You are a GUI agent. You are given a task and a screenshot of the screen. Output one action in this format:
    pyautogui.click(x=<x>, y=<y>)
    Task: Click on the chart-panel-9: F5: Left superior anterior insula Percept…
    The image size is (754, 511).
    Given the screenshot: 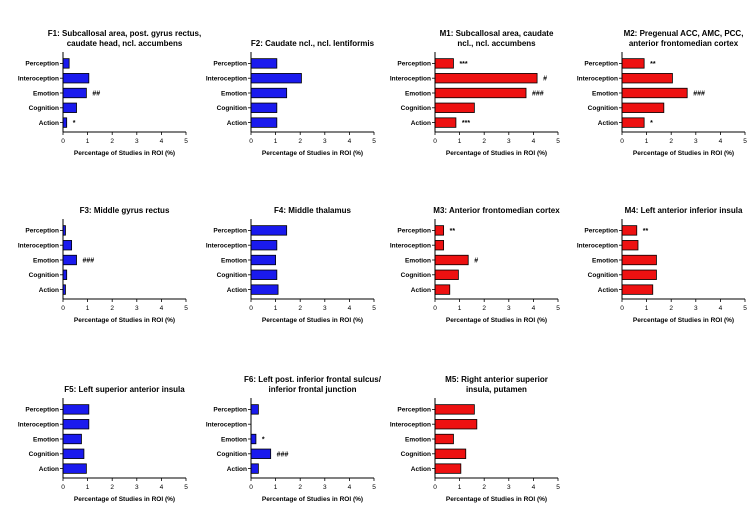 What is the action you would take?
    pyautogui.click(x=103, y=444)
    